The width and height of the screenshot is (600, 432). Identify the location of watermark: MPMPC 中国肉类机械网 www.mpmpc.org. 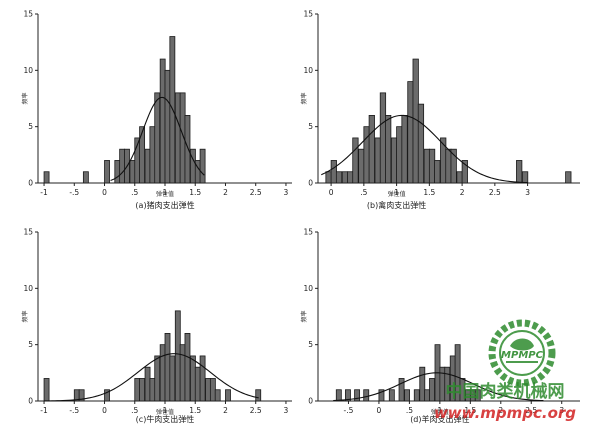
(505, 370).